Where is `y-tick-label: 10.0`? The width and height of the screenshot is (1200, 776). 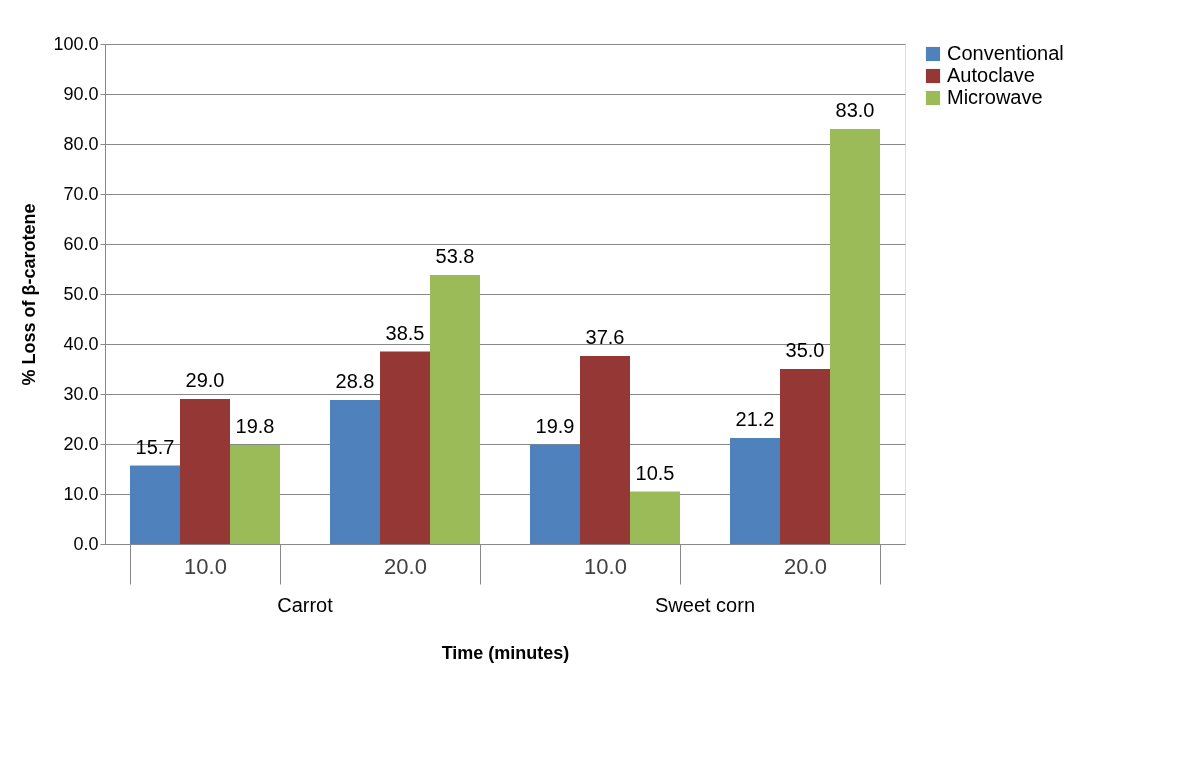 y-tick-label: 10.0 is located at coordinates (81, 493).